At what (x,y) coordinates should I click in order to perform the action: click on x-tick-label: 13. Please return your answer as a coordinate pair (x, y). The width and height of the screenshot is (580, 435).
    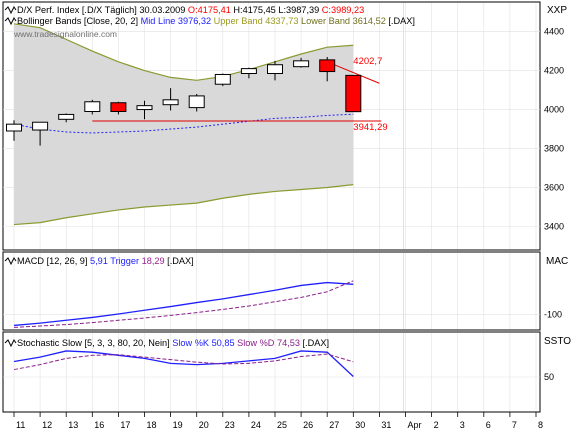
    Looking at the image, I should click on (73, 425).